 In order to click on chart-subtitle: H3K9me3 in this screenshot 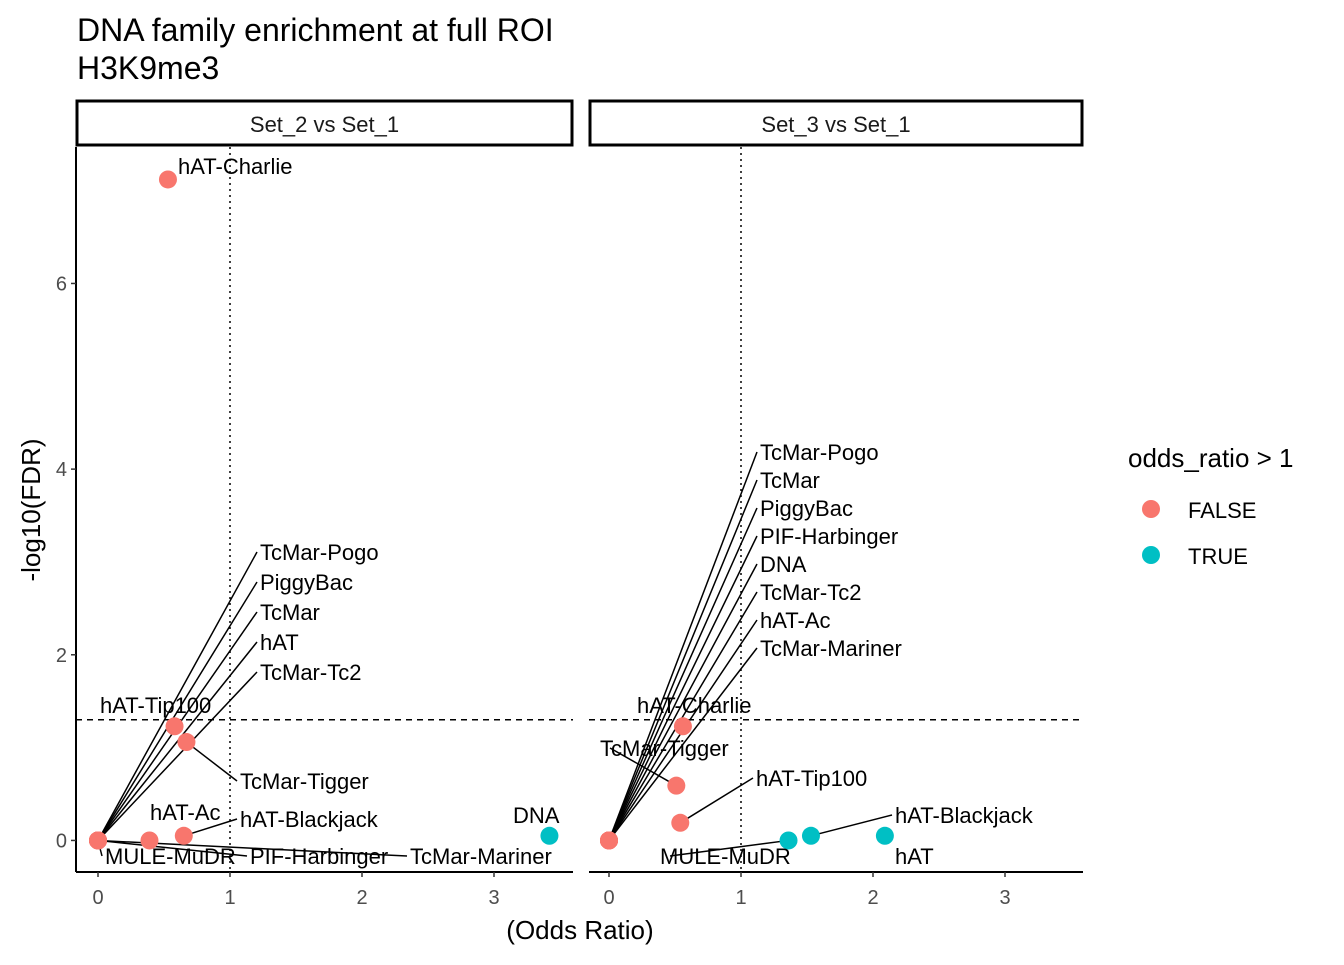, I will do `click(148, 68)`.